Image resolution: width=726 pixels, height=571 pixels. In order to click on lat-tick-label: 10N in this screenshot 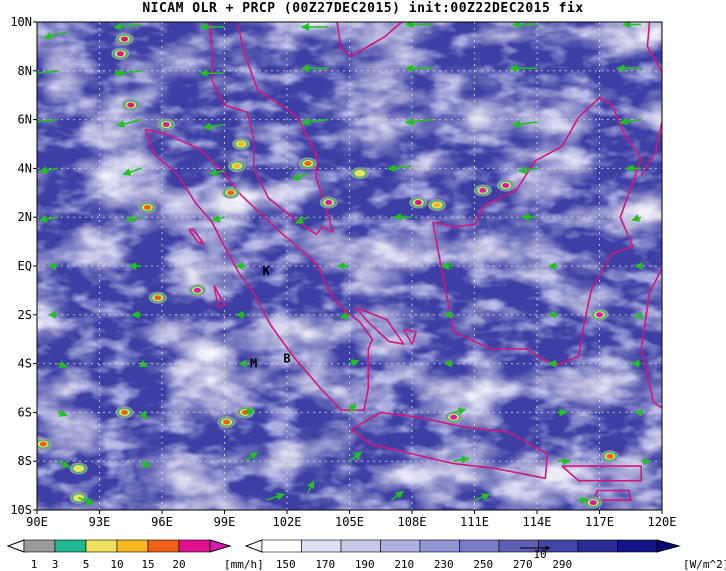, I will do `click(21, 22)`.